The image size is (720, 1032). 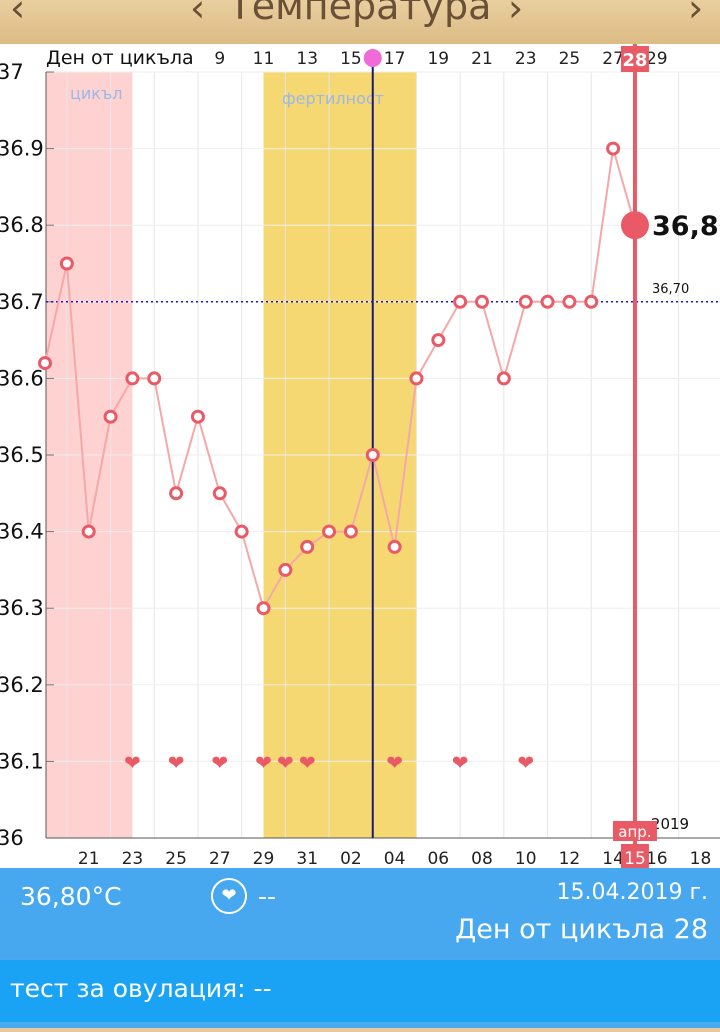 I want to click on cycle-day-tick: 13, so click(x=307, y=59).